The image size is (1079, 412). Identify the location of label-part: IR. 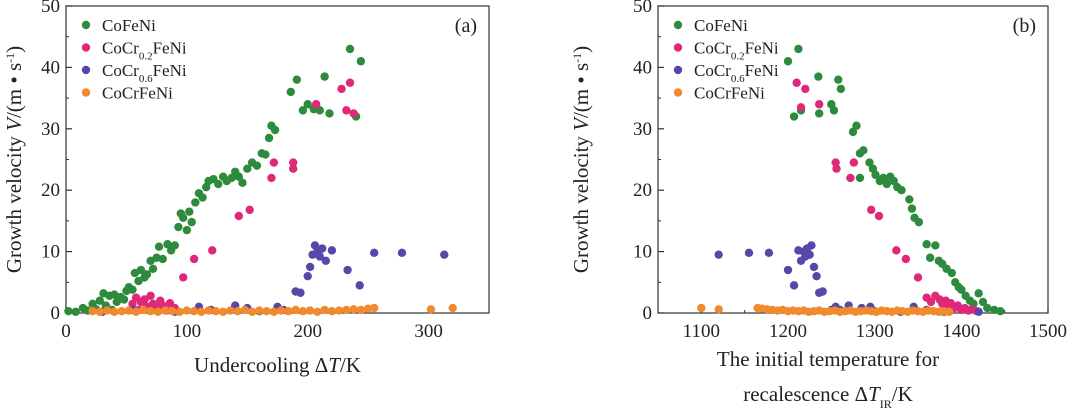
(886, 404).